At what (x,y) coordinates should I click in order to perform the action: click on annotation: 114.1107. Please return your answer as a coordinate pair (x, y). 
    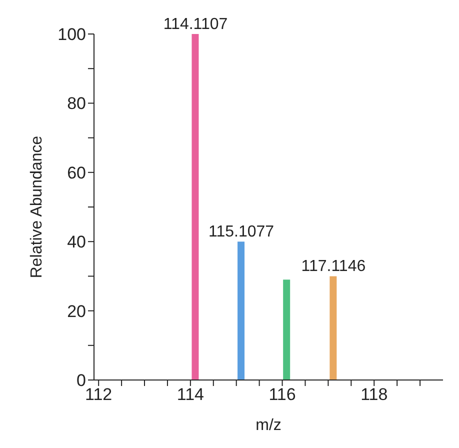
    Looking at the image, I should click on (195, 24).